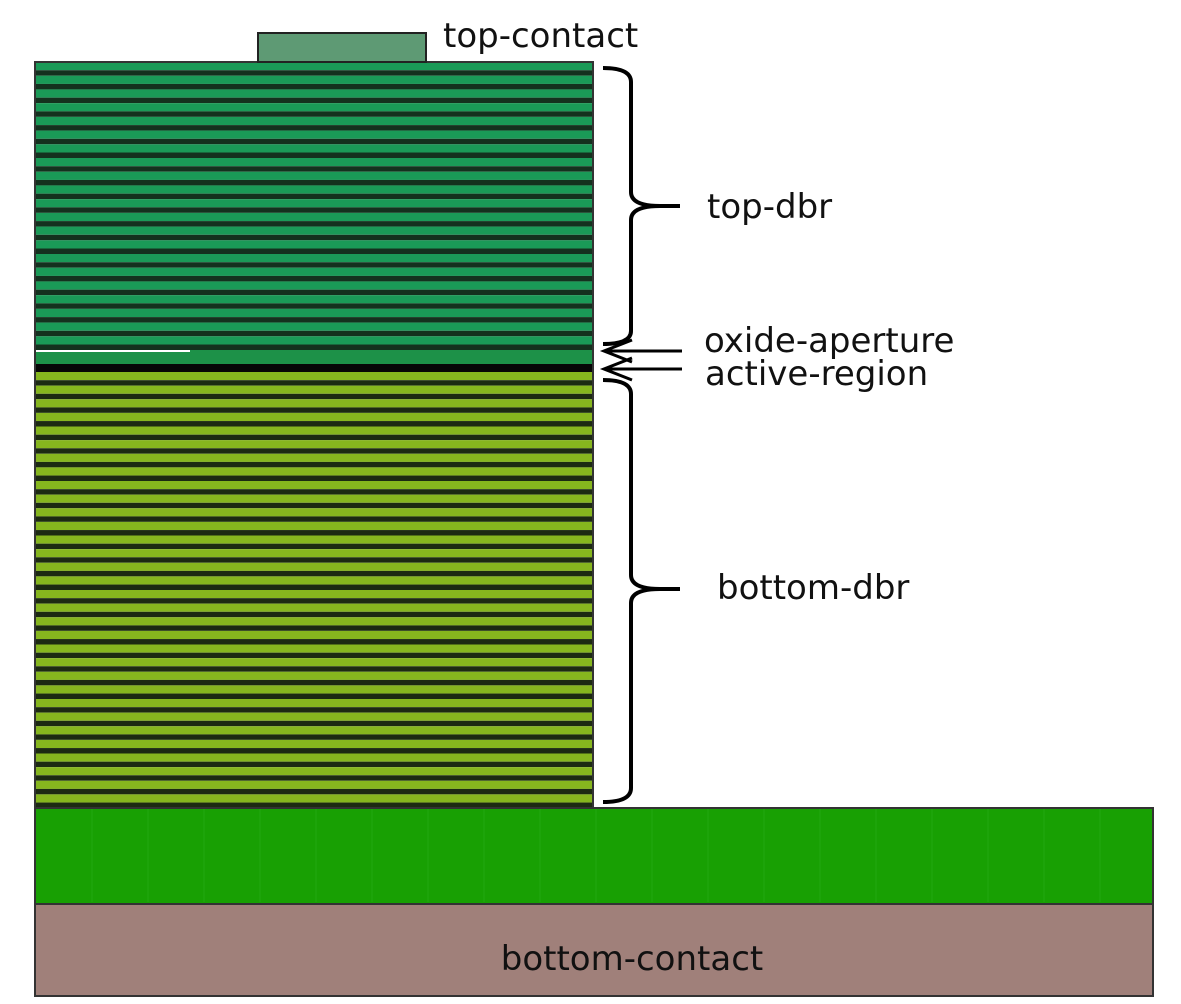 Image resolution: width=1181 pixels, height=1004 pixels. Describe the element at coordinates (596, 855) in the screenshot. I see `substrate-grid` at that location.